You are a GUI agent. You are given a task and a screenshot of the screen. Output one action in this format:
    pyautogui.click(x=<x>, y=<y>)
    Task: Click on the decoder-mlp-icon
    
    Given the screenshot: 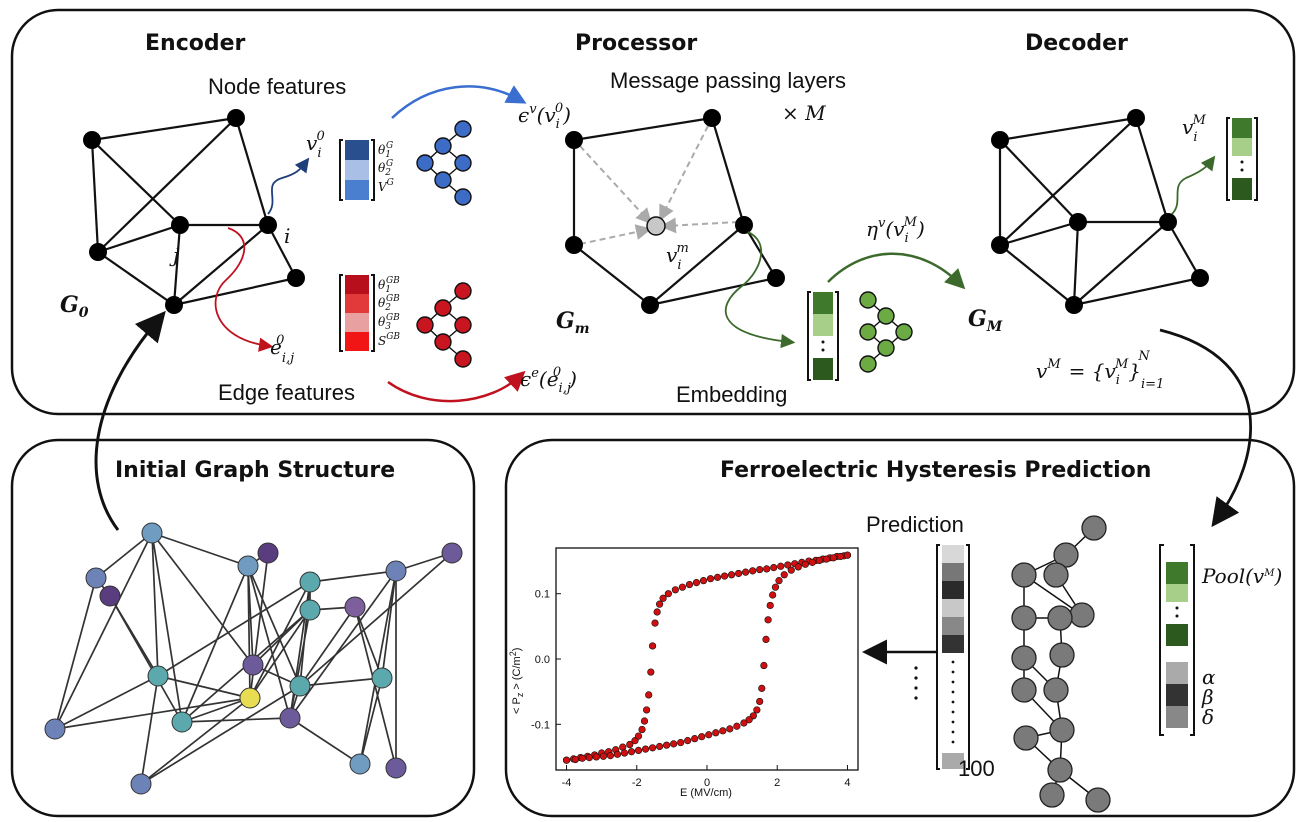 What is the action you would take?
    pyautogui.click(x=1061, y=664)
    